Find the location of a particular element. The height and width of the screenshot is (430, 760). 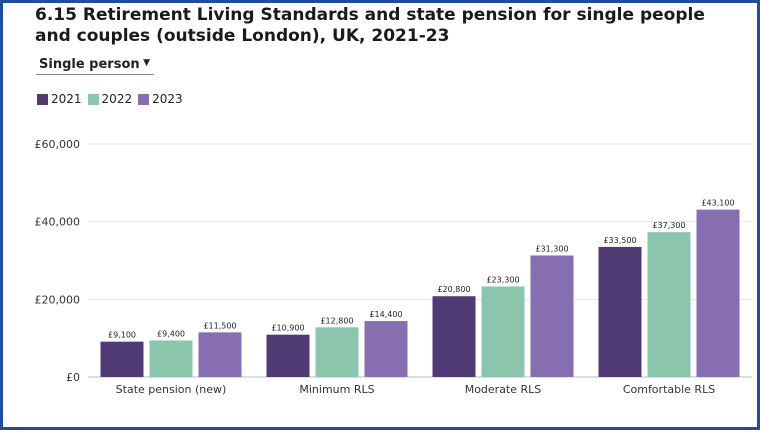

data-label: £12,800 is located at coordinates (336, 320).